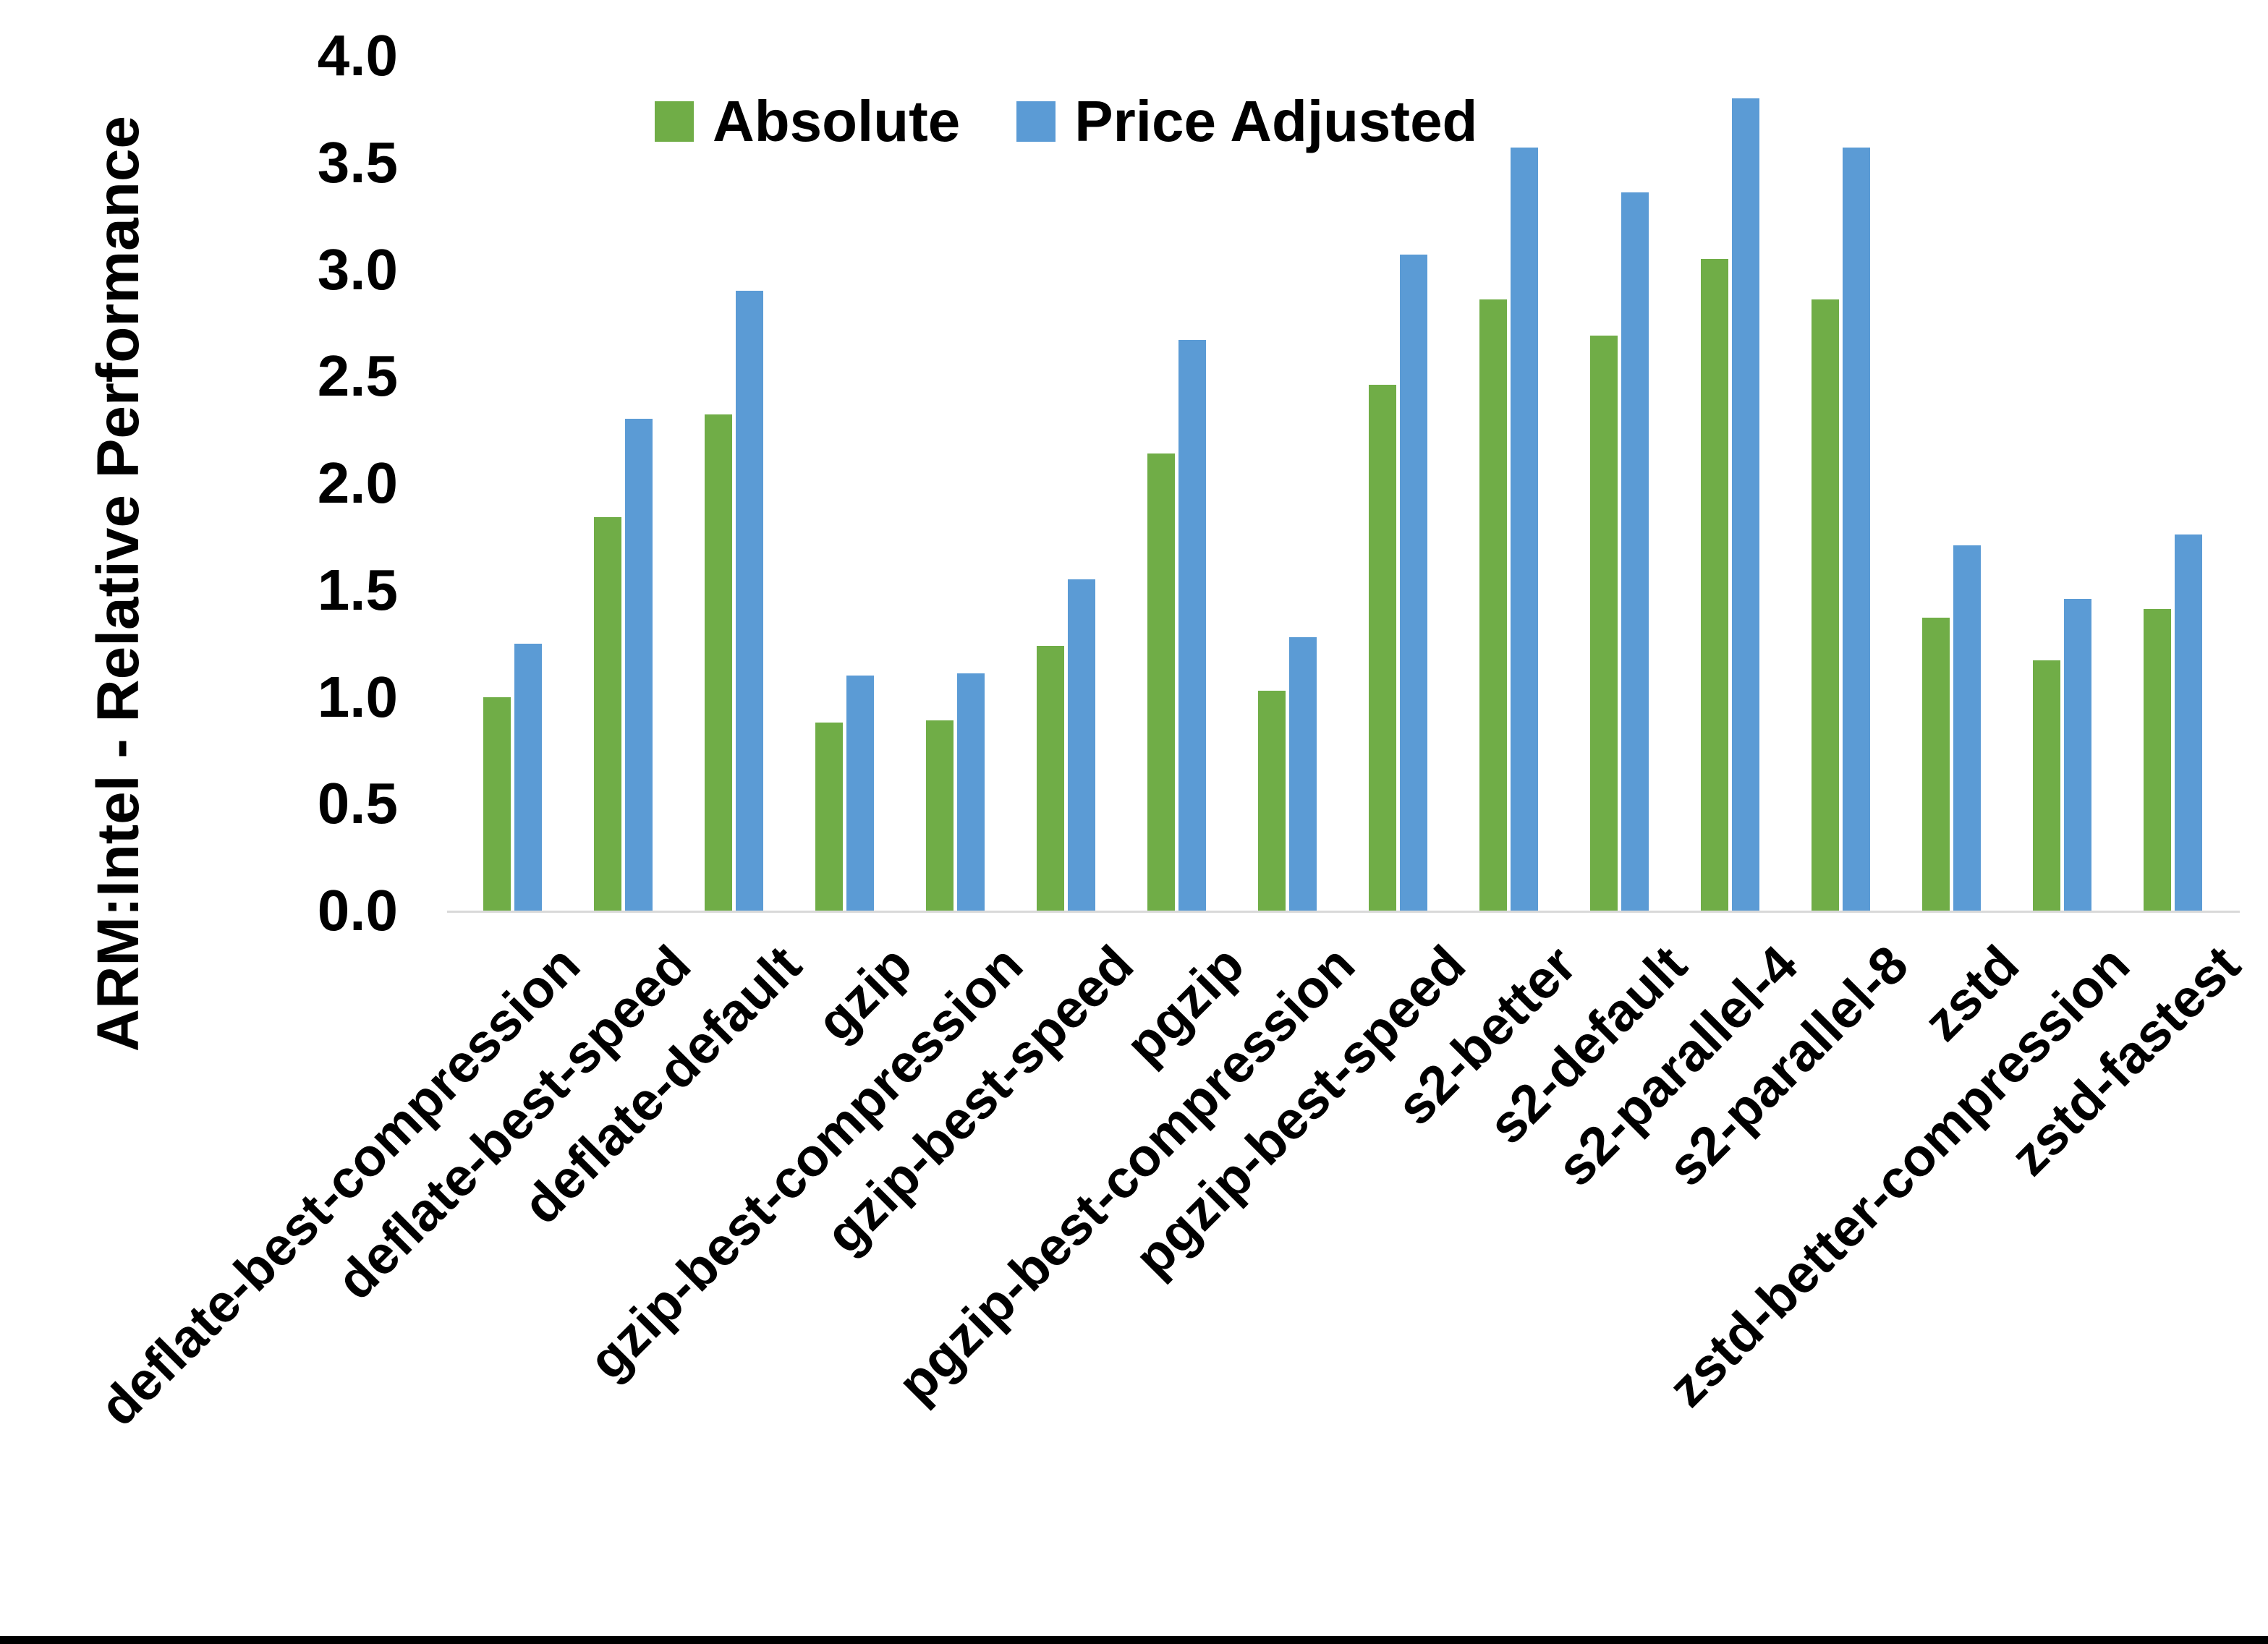  I want to click on bar-absolute-pgzip-best-compression, so click(1272, 800).